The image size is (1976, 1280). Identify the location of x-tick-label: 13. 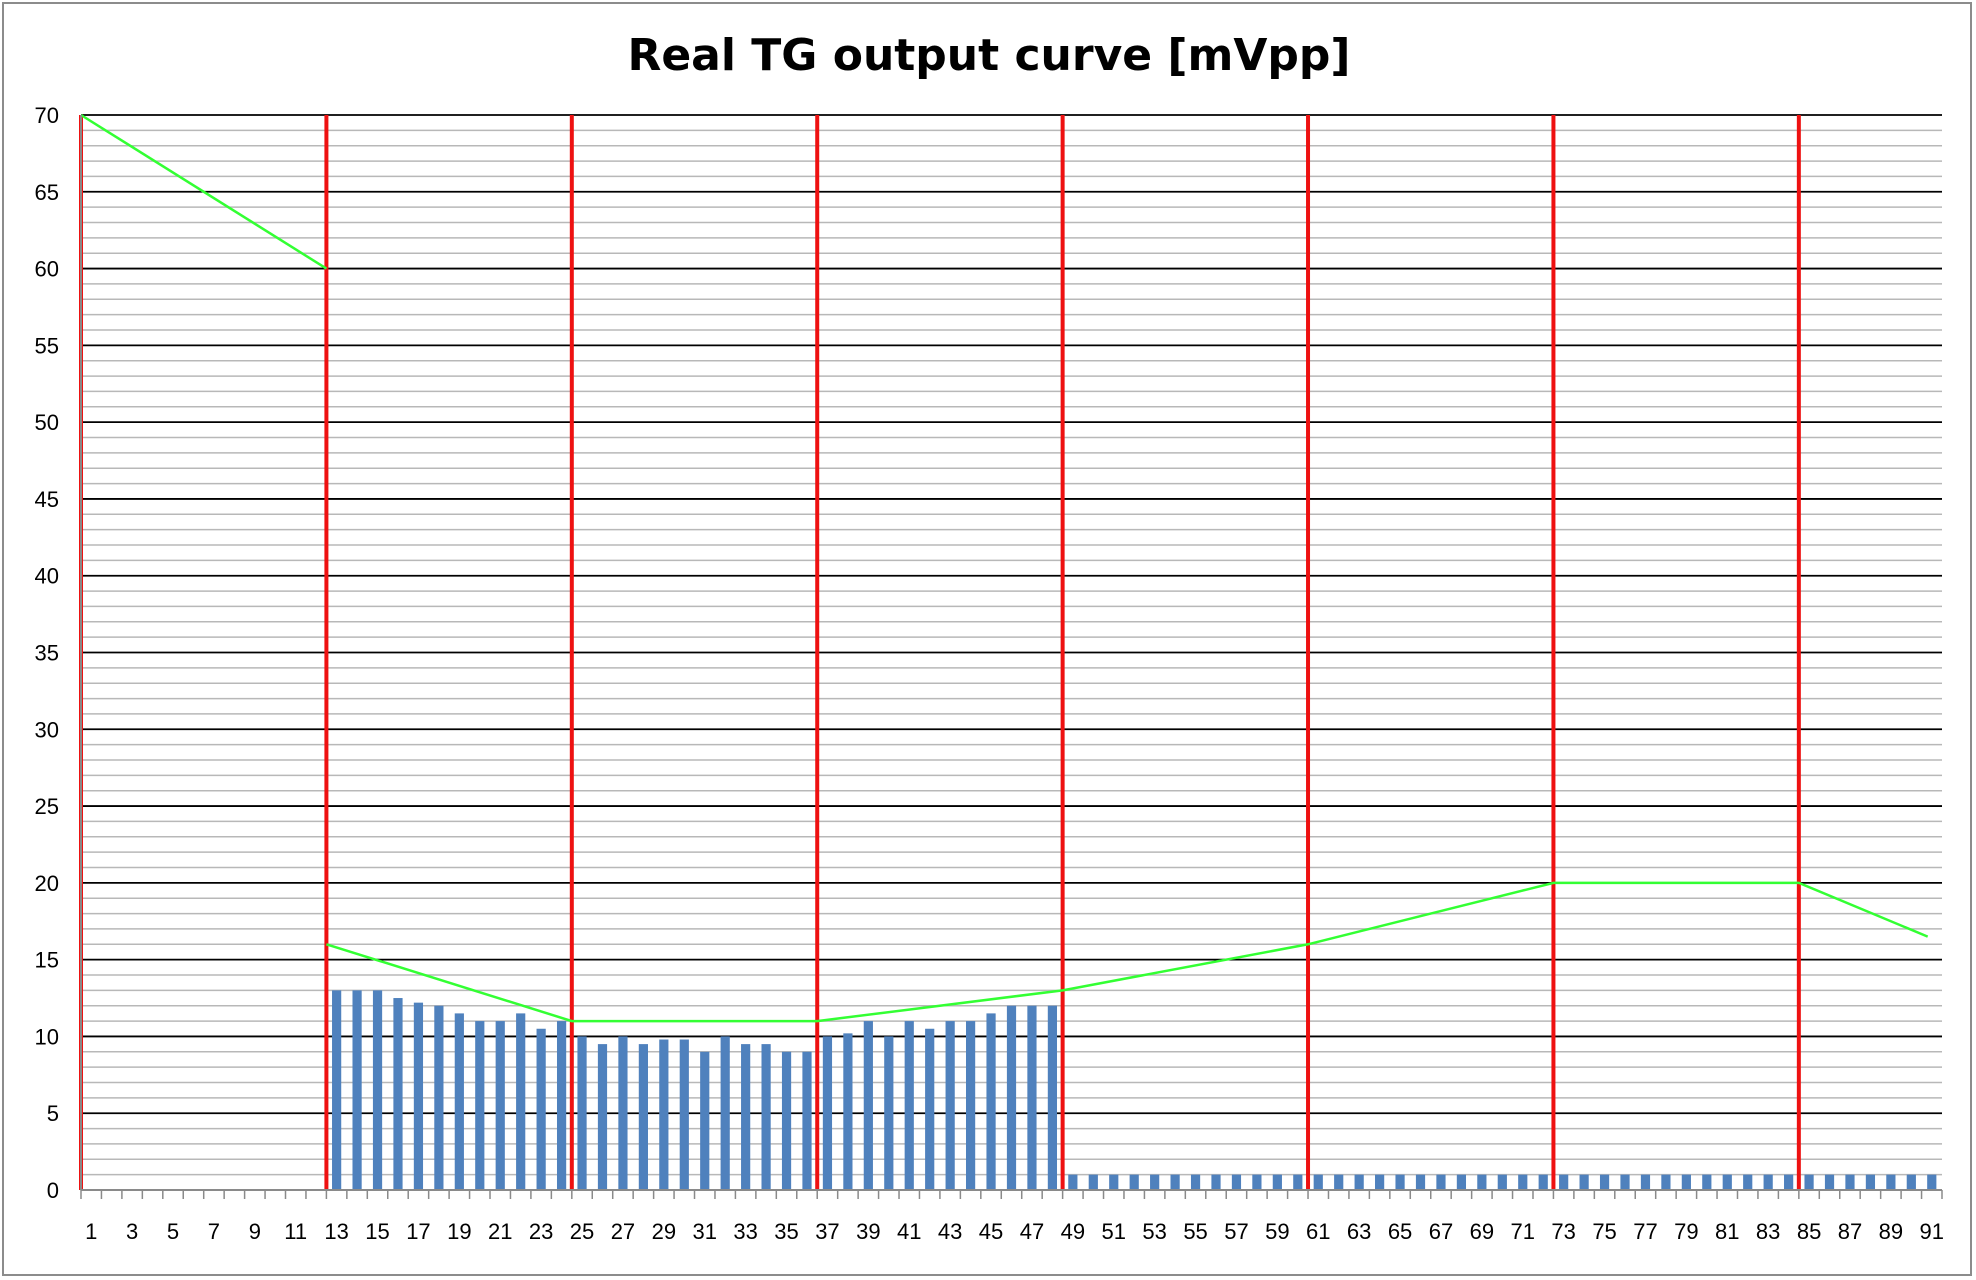
(336, 1231).